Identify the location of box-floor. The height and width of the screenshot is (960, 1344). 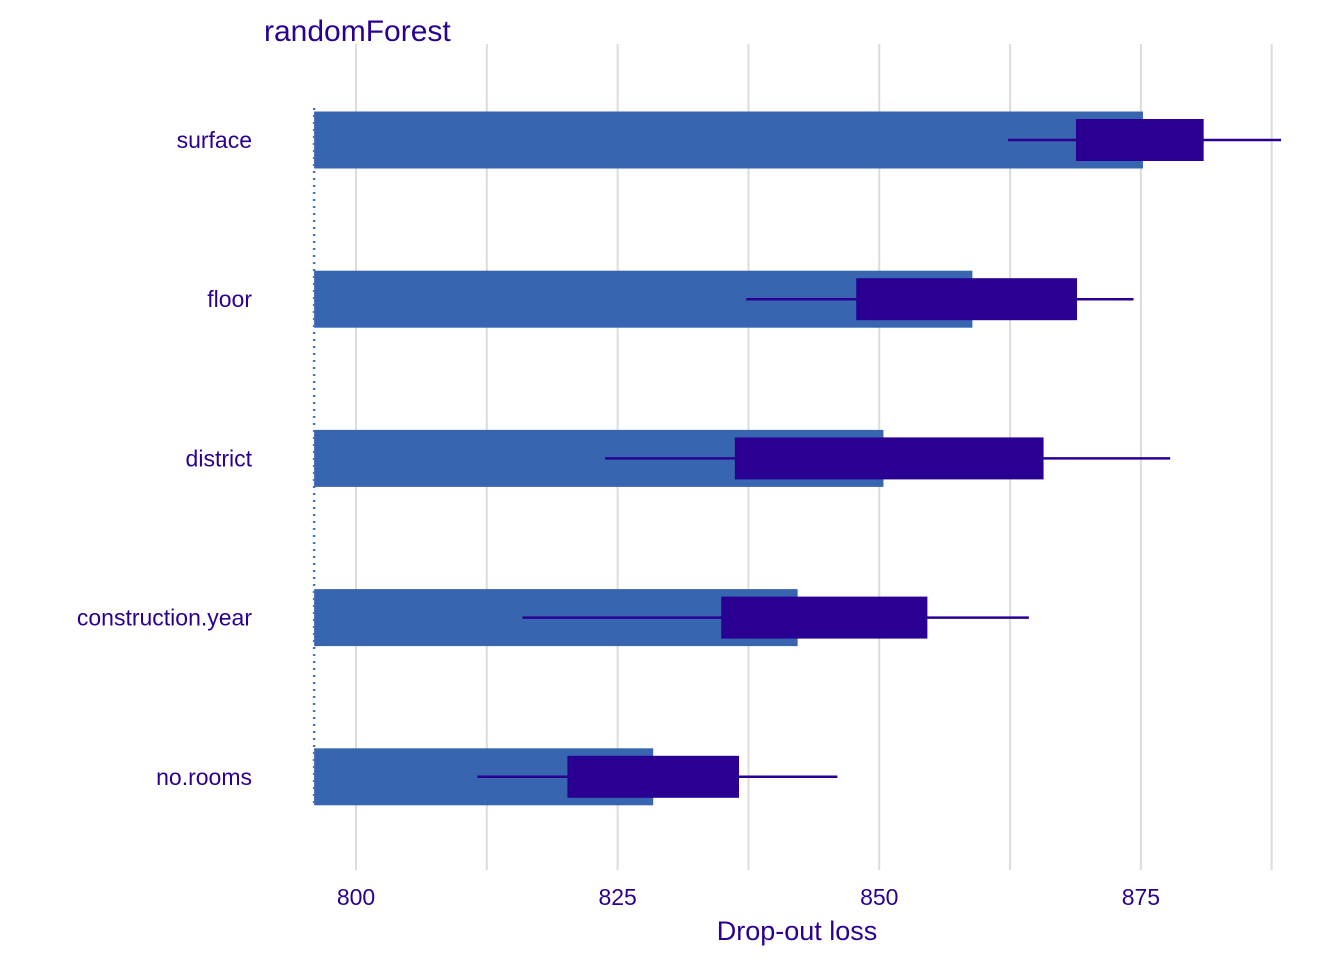
(967, 299).